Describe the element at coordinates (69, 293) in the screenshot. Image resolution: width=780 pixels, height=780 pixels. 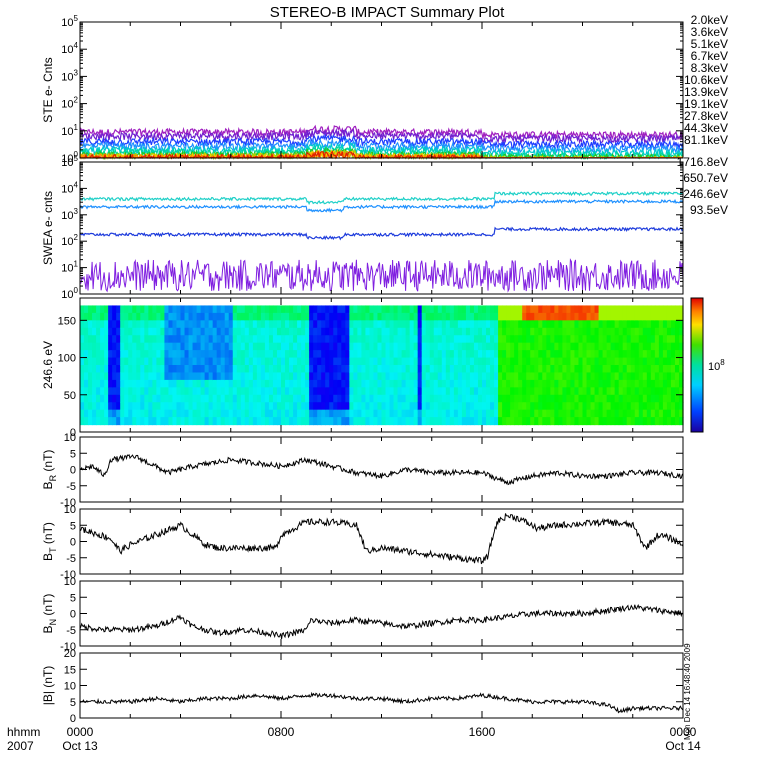
I see `y-tick-label: 10⁰` at that location.